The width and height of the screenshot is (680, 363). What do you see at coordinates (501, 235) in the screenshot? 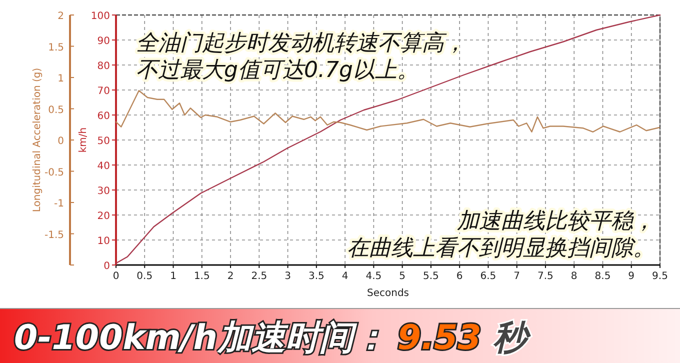
I see `annotation: 加速曲线比较平稳，在曲线上看不到明显换挡间隙。` at bounding box center [501, 235].